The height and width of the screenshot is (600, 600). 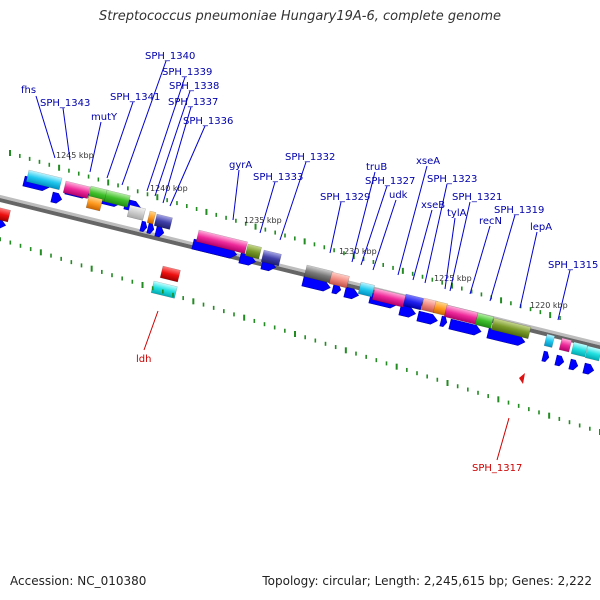 What do you see at coordinates (28, 90) in the screenshot?
I see `gene-label-fhs: fhs` at bounding box center [28, 90].